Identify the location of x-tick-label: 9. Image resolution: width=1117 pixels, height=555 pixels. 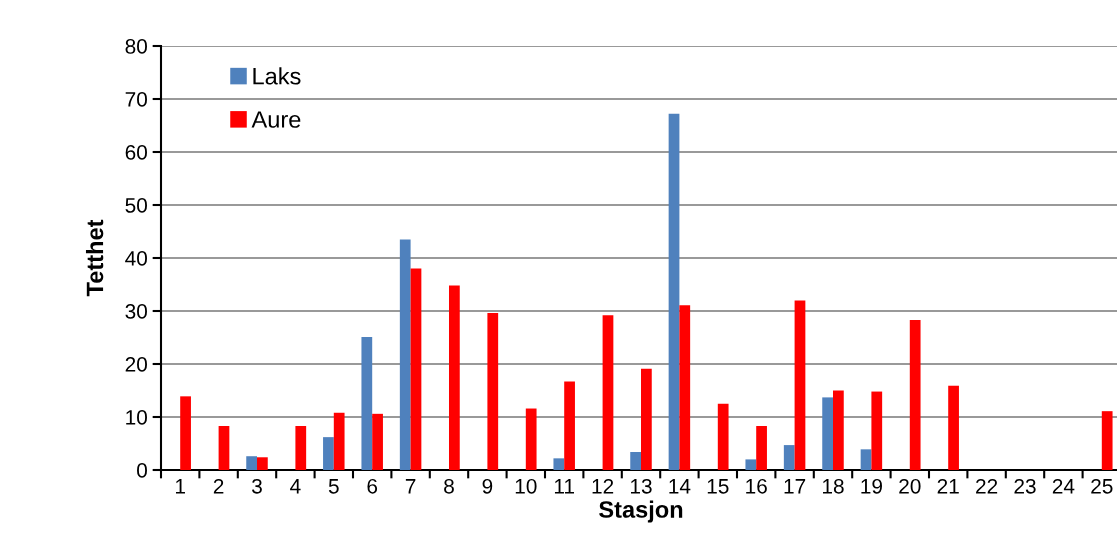
(487, 486).